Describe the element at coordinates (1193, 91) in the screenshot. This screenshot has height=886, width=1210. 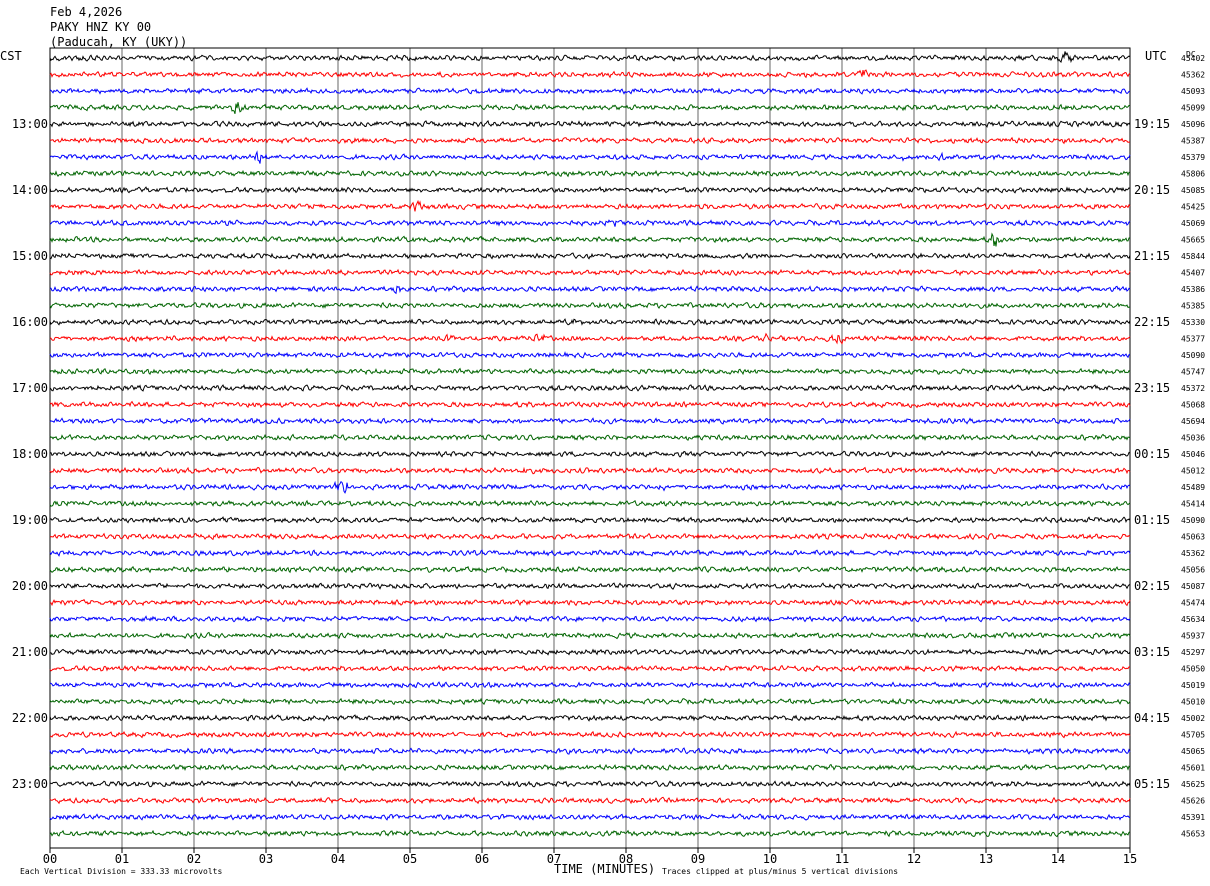
I see `dc-offset-label: 45093` at that location.